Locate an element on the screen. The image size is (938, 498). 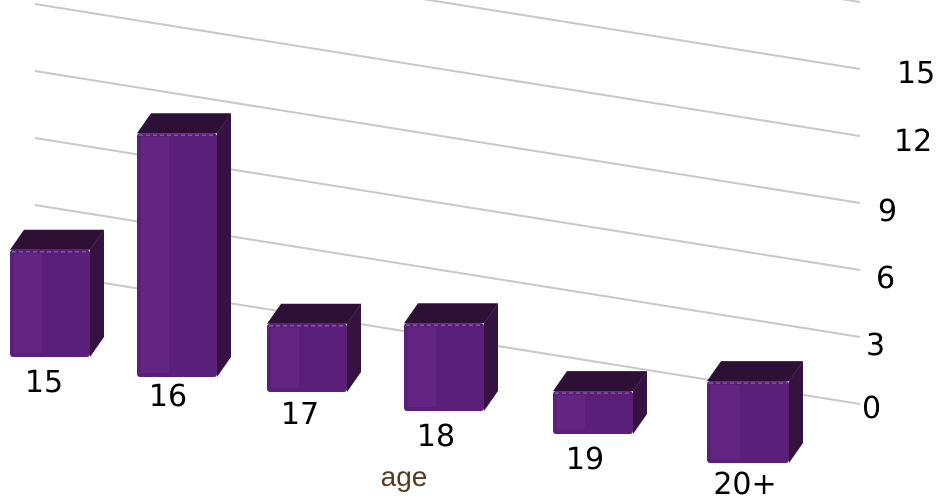
x-tick-label: 17 is located at coordinates (300, 414).